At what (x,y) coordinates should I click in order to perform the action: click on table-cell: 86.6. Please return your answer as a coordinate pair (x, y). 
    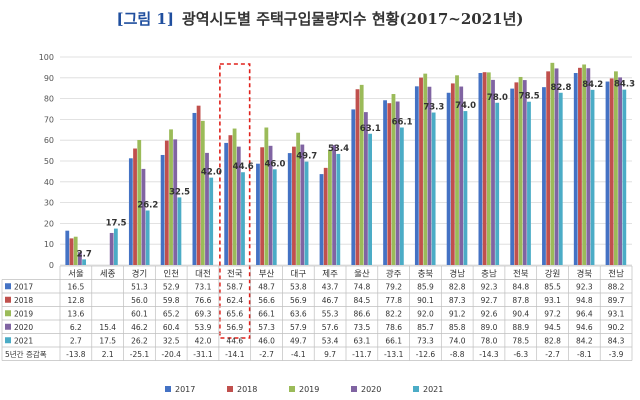
    Looking at the image, I should click on (362, 313).